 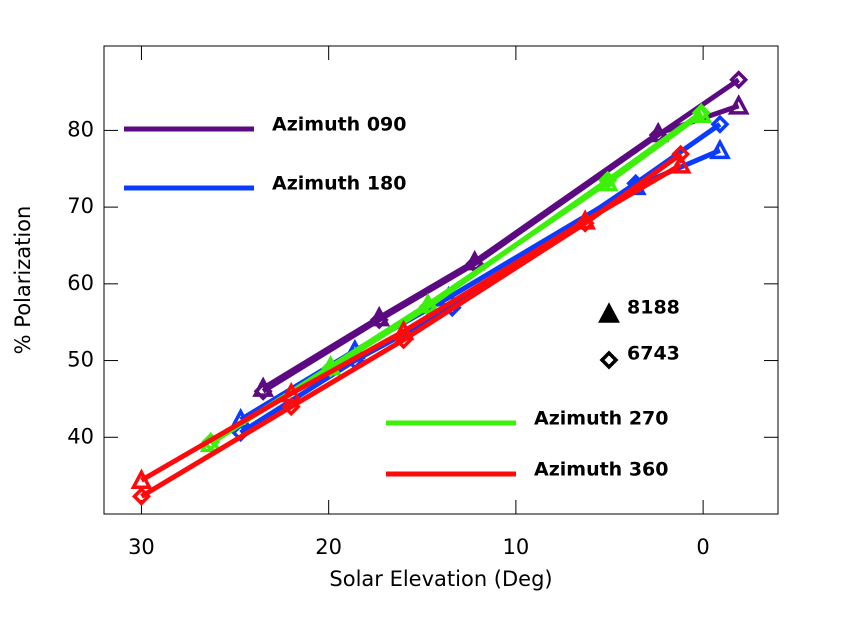 What do you see at coordinates (80, 283) in the screenshot?
I see `y-tick-label: 60` at bounding box center [80, 283].